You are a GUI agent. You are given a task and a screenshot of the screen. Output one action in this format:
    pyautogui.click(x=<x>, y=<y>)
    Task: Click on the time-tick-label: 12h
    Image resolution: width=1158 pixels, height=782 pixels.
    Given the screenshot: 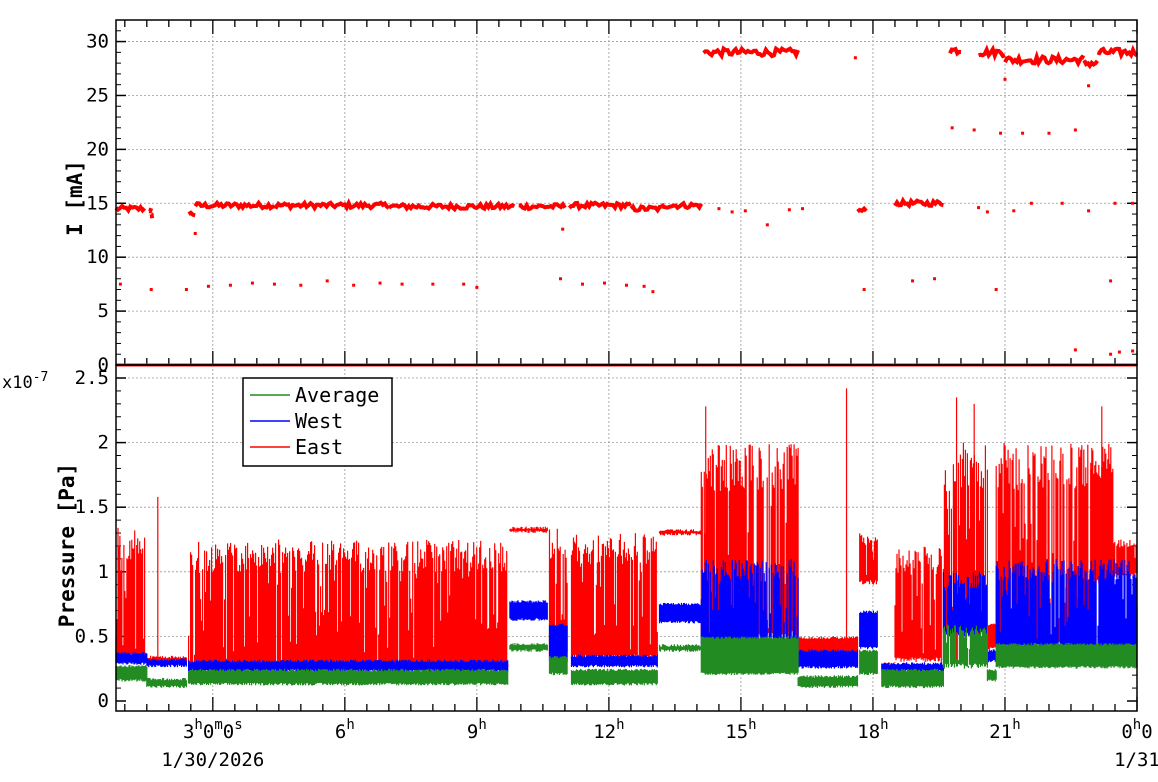 What is the action you would take?
    pyautogui.click(x=608, y=730)
    